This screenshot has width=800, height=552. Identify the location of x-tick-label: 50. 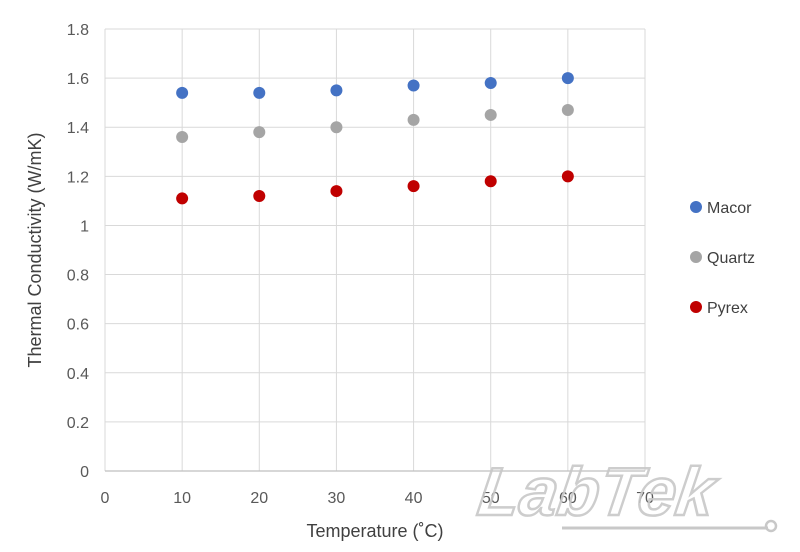
(491, 498).